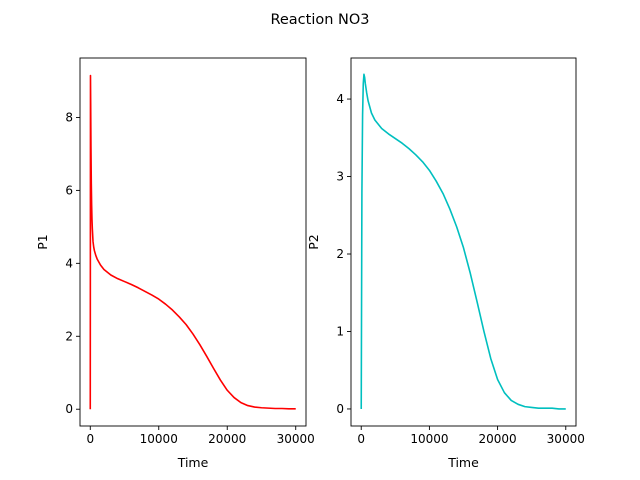  What do you see at coordinates (340, 177) in the screenshot?
I see `y-tick-label: 3` at bounding box center [340, 177].